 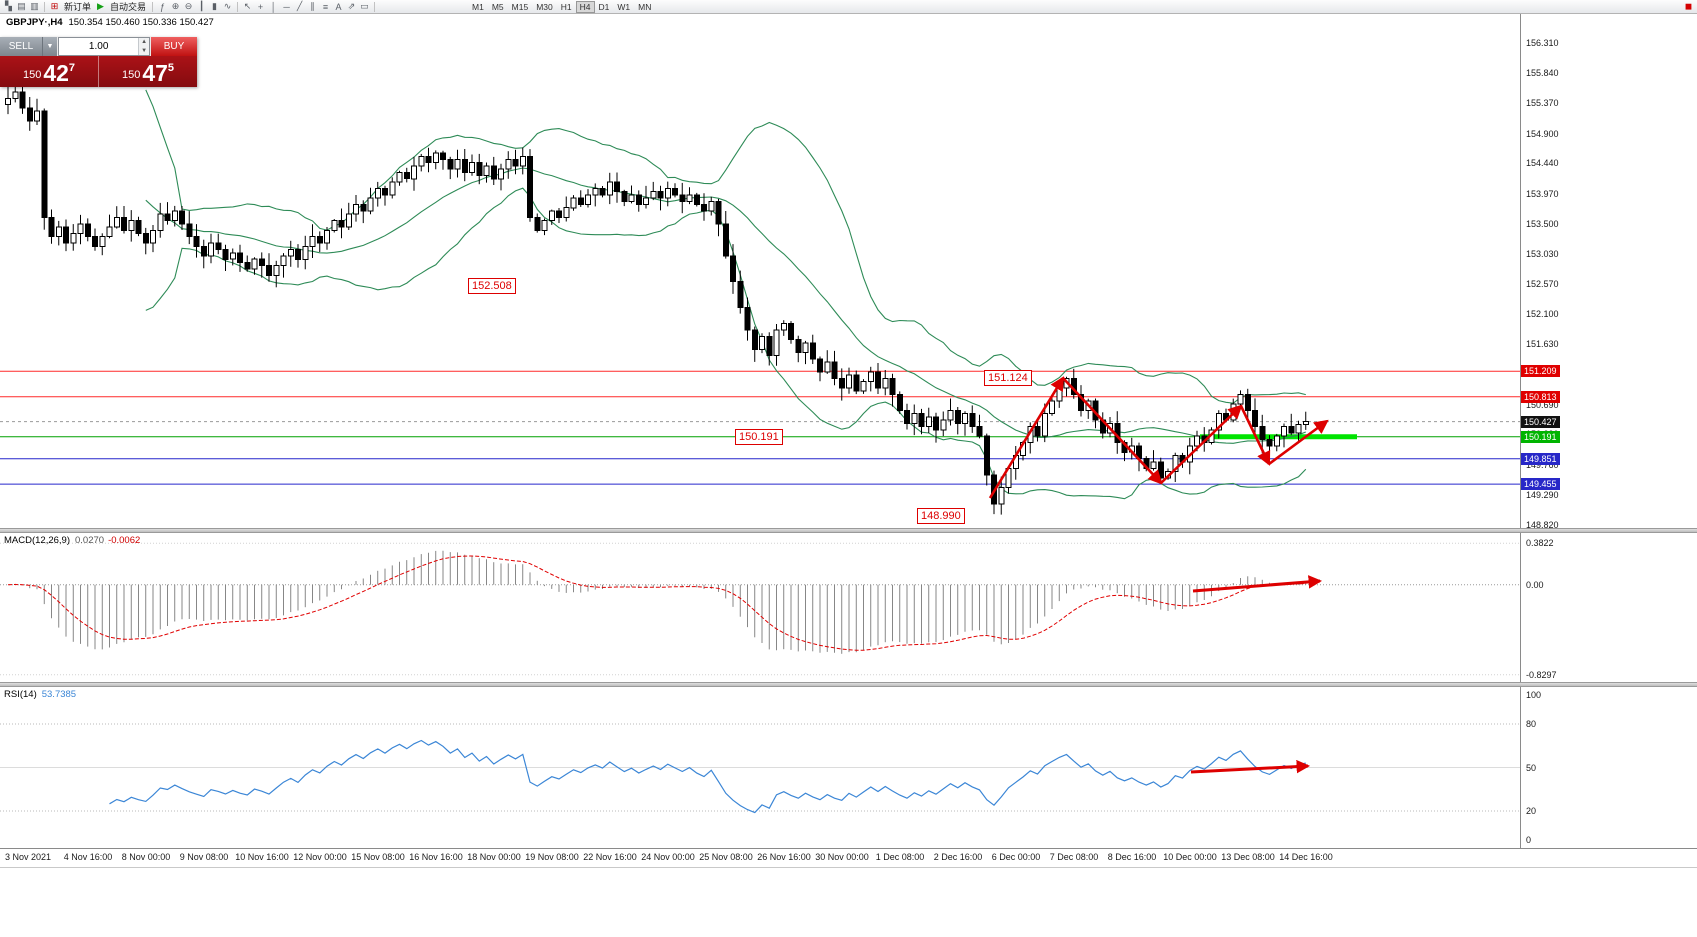 I want to click on rsi-axis-label: 0, so click(x=1529, y=840).